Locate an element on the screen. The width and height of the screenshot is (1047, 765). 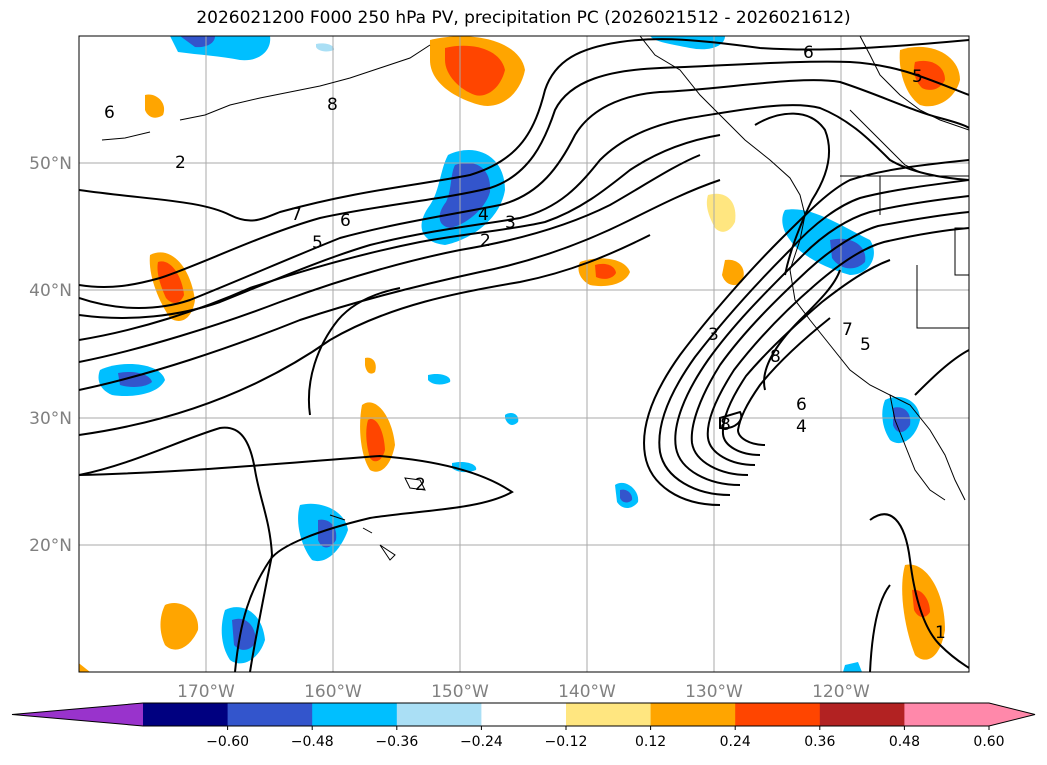
colorbar-tick-label: −0.36 is located at coordinates (396, 742).